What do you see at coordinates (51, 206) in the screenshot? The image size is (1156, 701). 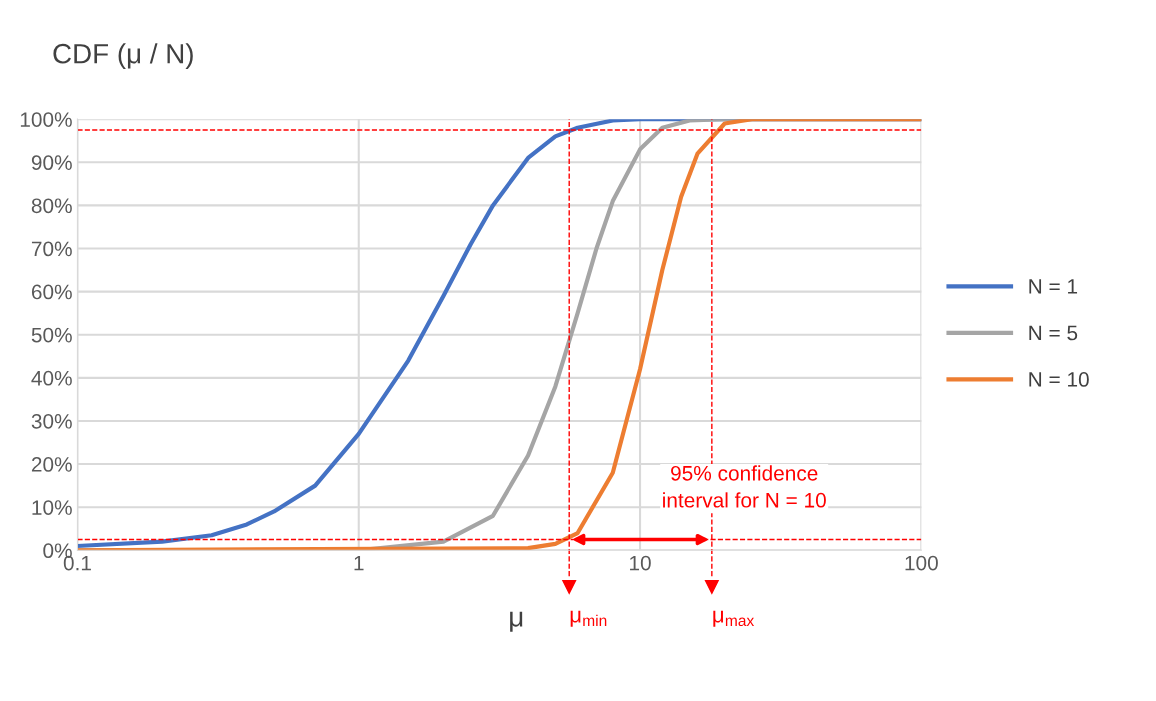 I see `y-tick-label: 80%` at bounding box center [51, 206].